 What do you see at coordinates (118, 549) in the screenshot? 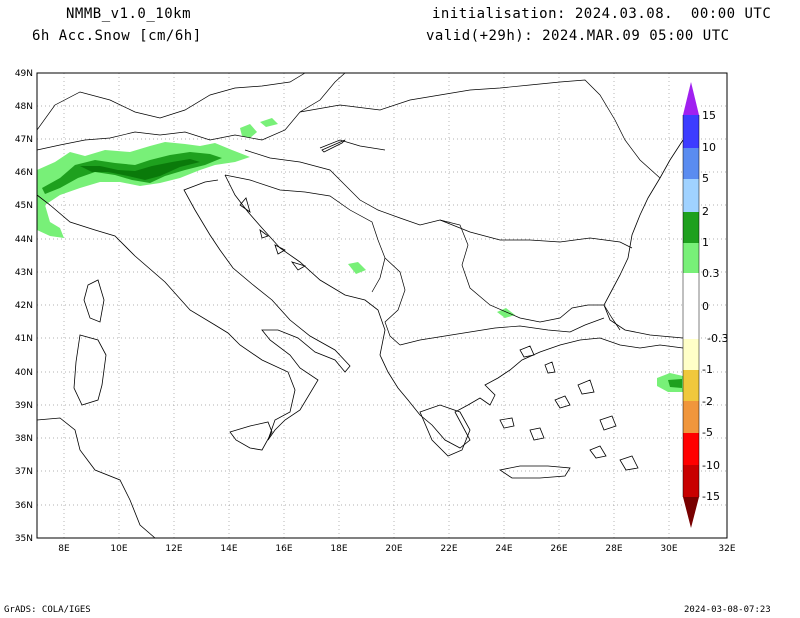
I see `lon-label: 10E` at bounding box center [118, 549].